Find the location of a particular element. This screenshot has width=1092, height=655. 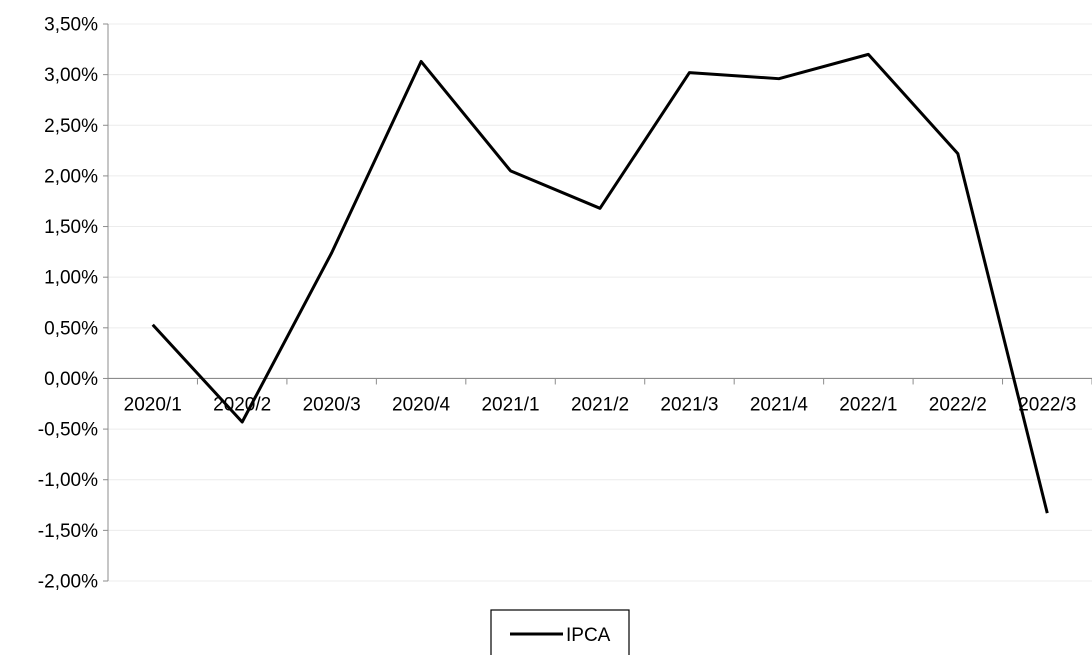

y-tick-label: 3,00% is located at coordinates (71, 75).